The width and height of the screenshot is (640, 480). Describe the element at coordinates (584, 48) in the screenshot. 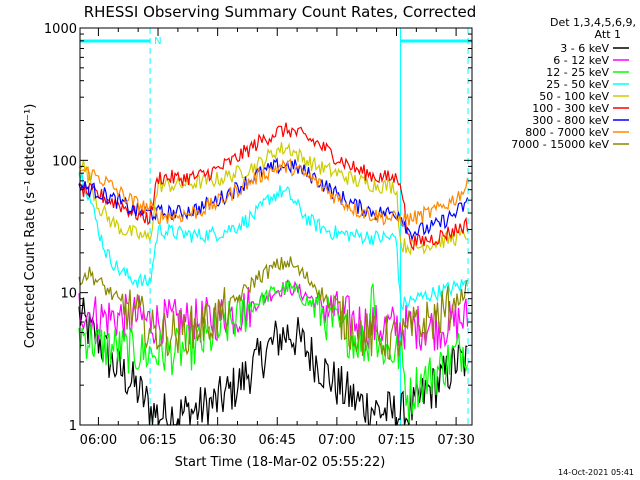

I see `legend-label: 3 - 6 keV` at that location.